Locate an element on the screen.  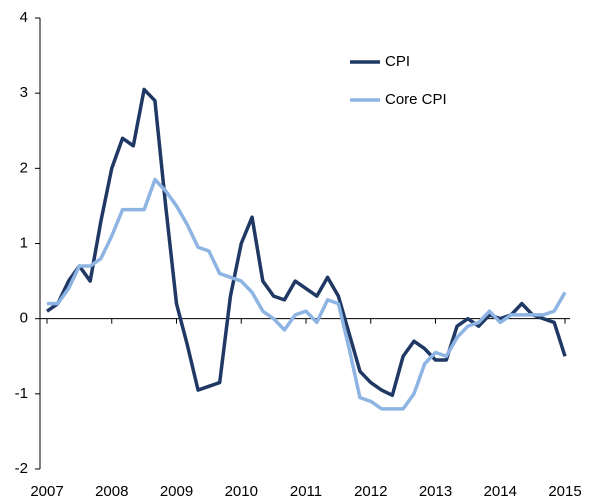
y-tick-label: -1 is located at coordinates (21, 393).